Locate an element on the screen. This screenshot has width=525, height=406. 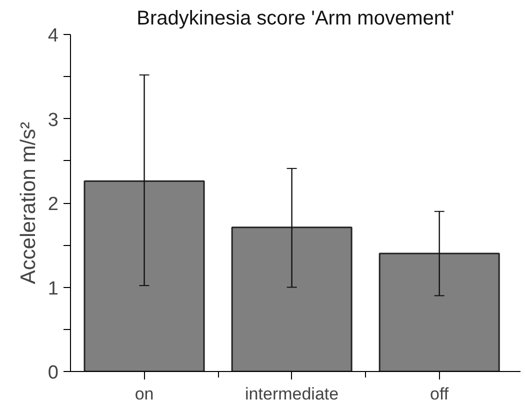
chart-title: Bradykinesia score 'Arm movement' is located at coordinates (295, 19).